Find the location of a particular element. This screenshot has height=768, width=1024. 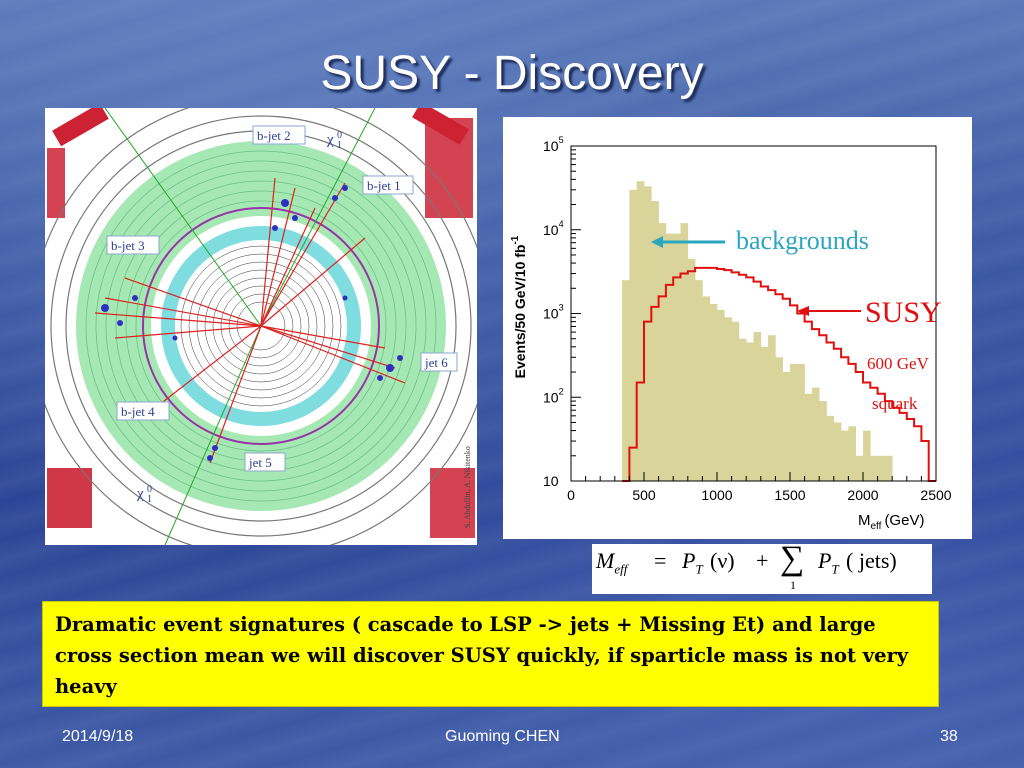

slide-title: SUSY - Discovery is located at coordinates (512, 73).